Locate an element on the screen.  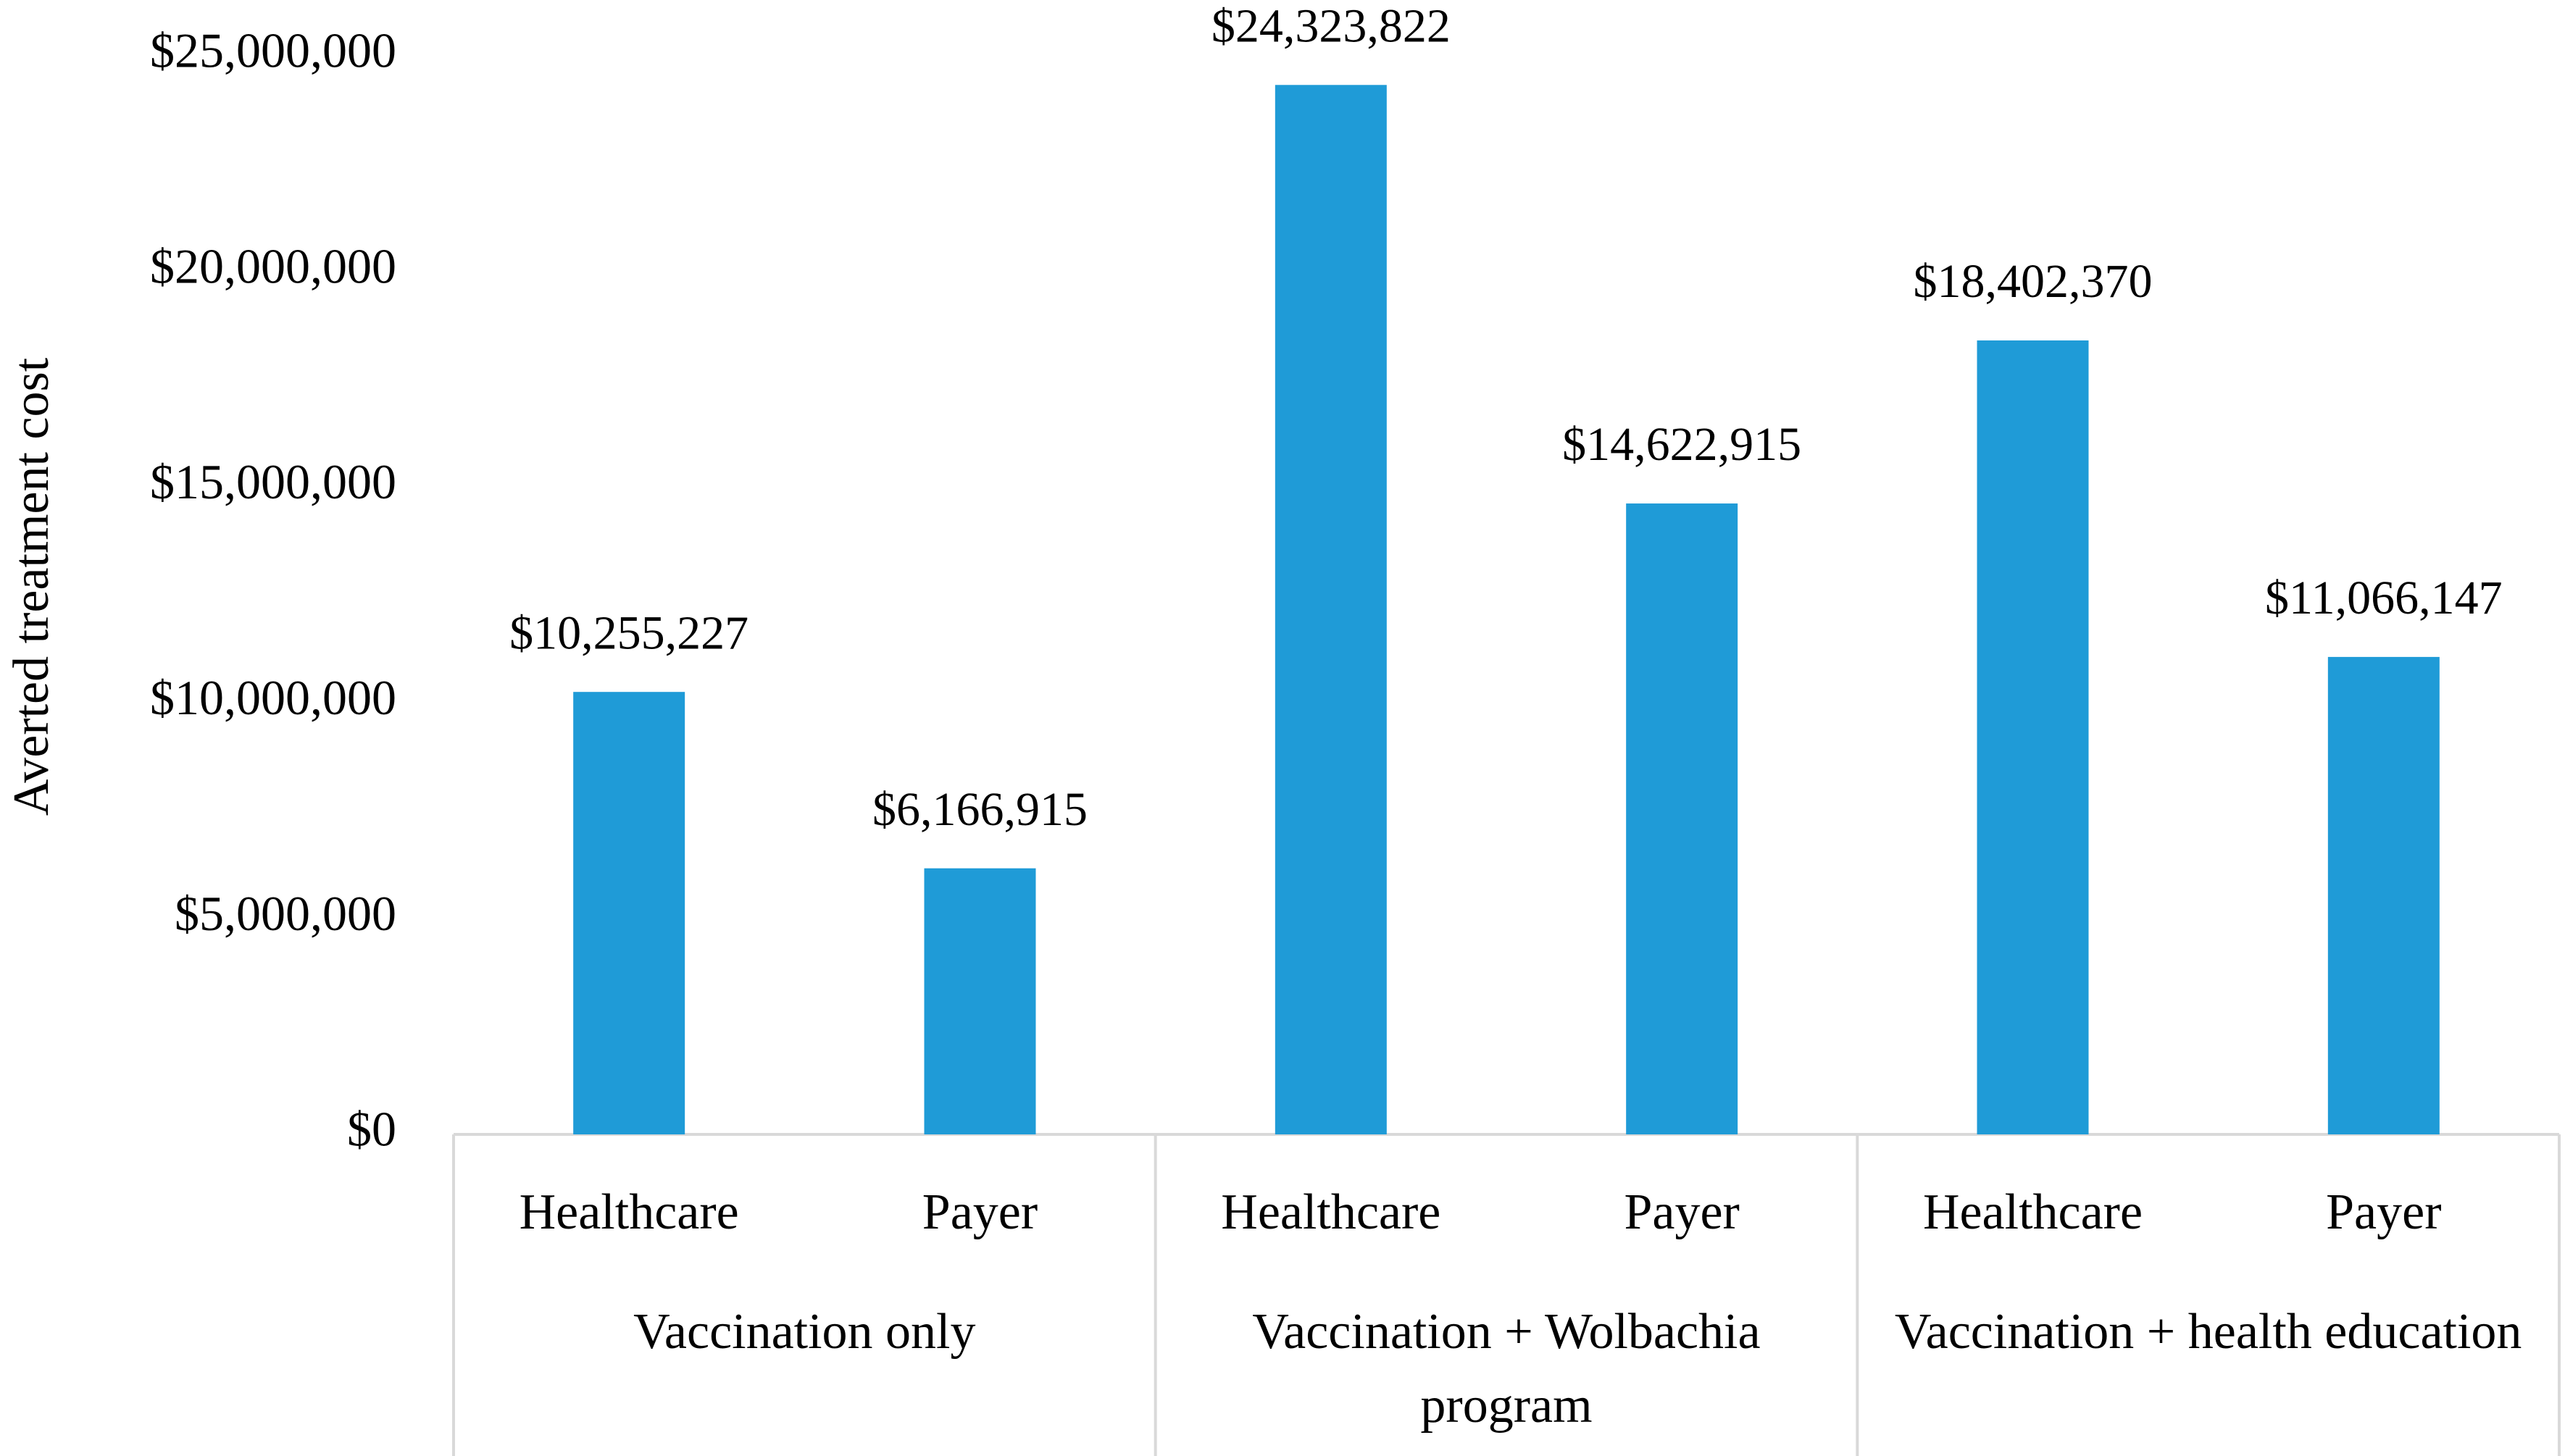
data-label: $10,255,227 is located at coordinates (628, 632).